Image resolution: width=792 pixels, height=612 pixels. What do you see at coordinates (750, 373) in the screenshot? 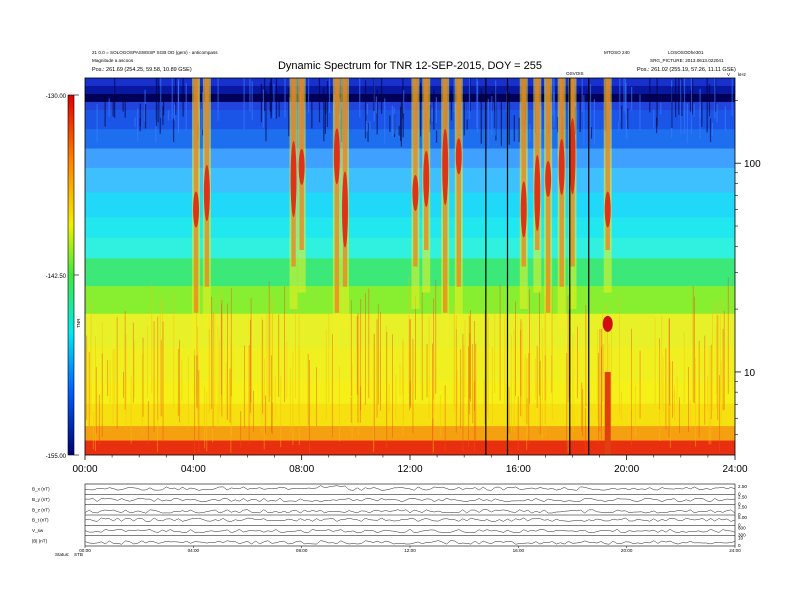
I see `freq-tick-label: 10` at bounding box center [750, 373].